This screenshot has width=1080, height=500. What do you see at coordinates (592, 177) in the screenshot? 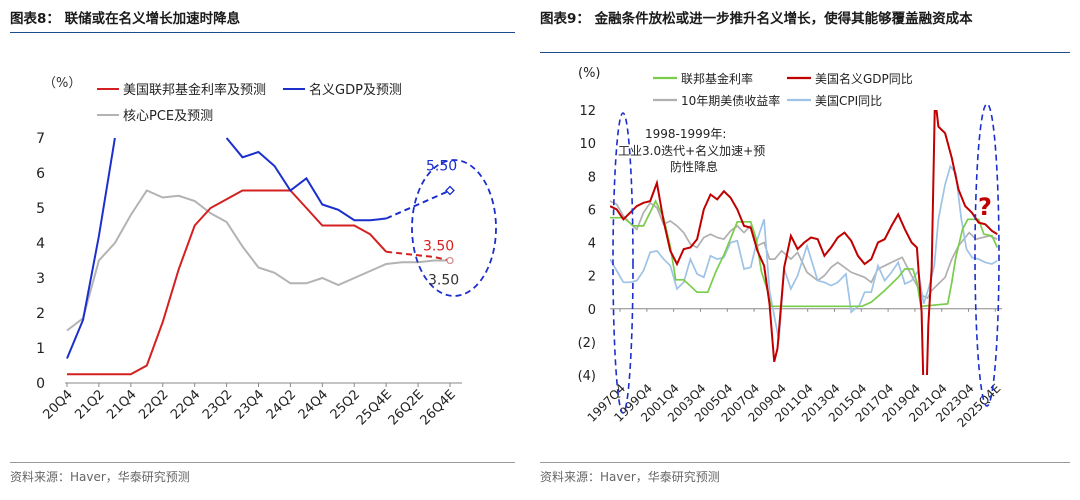
I see `y-tick-label: 8` at bounding box center [592, 177].